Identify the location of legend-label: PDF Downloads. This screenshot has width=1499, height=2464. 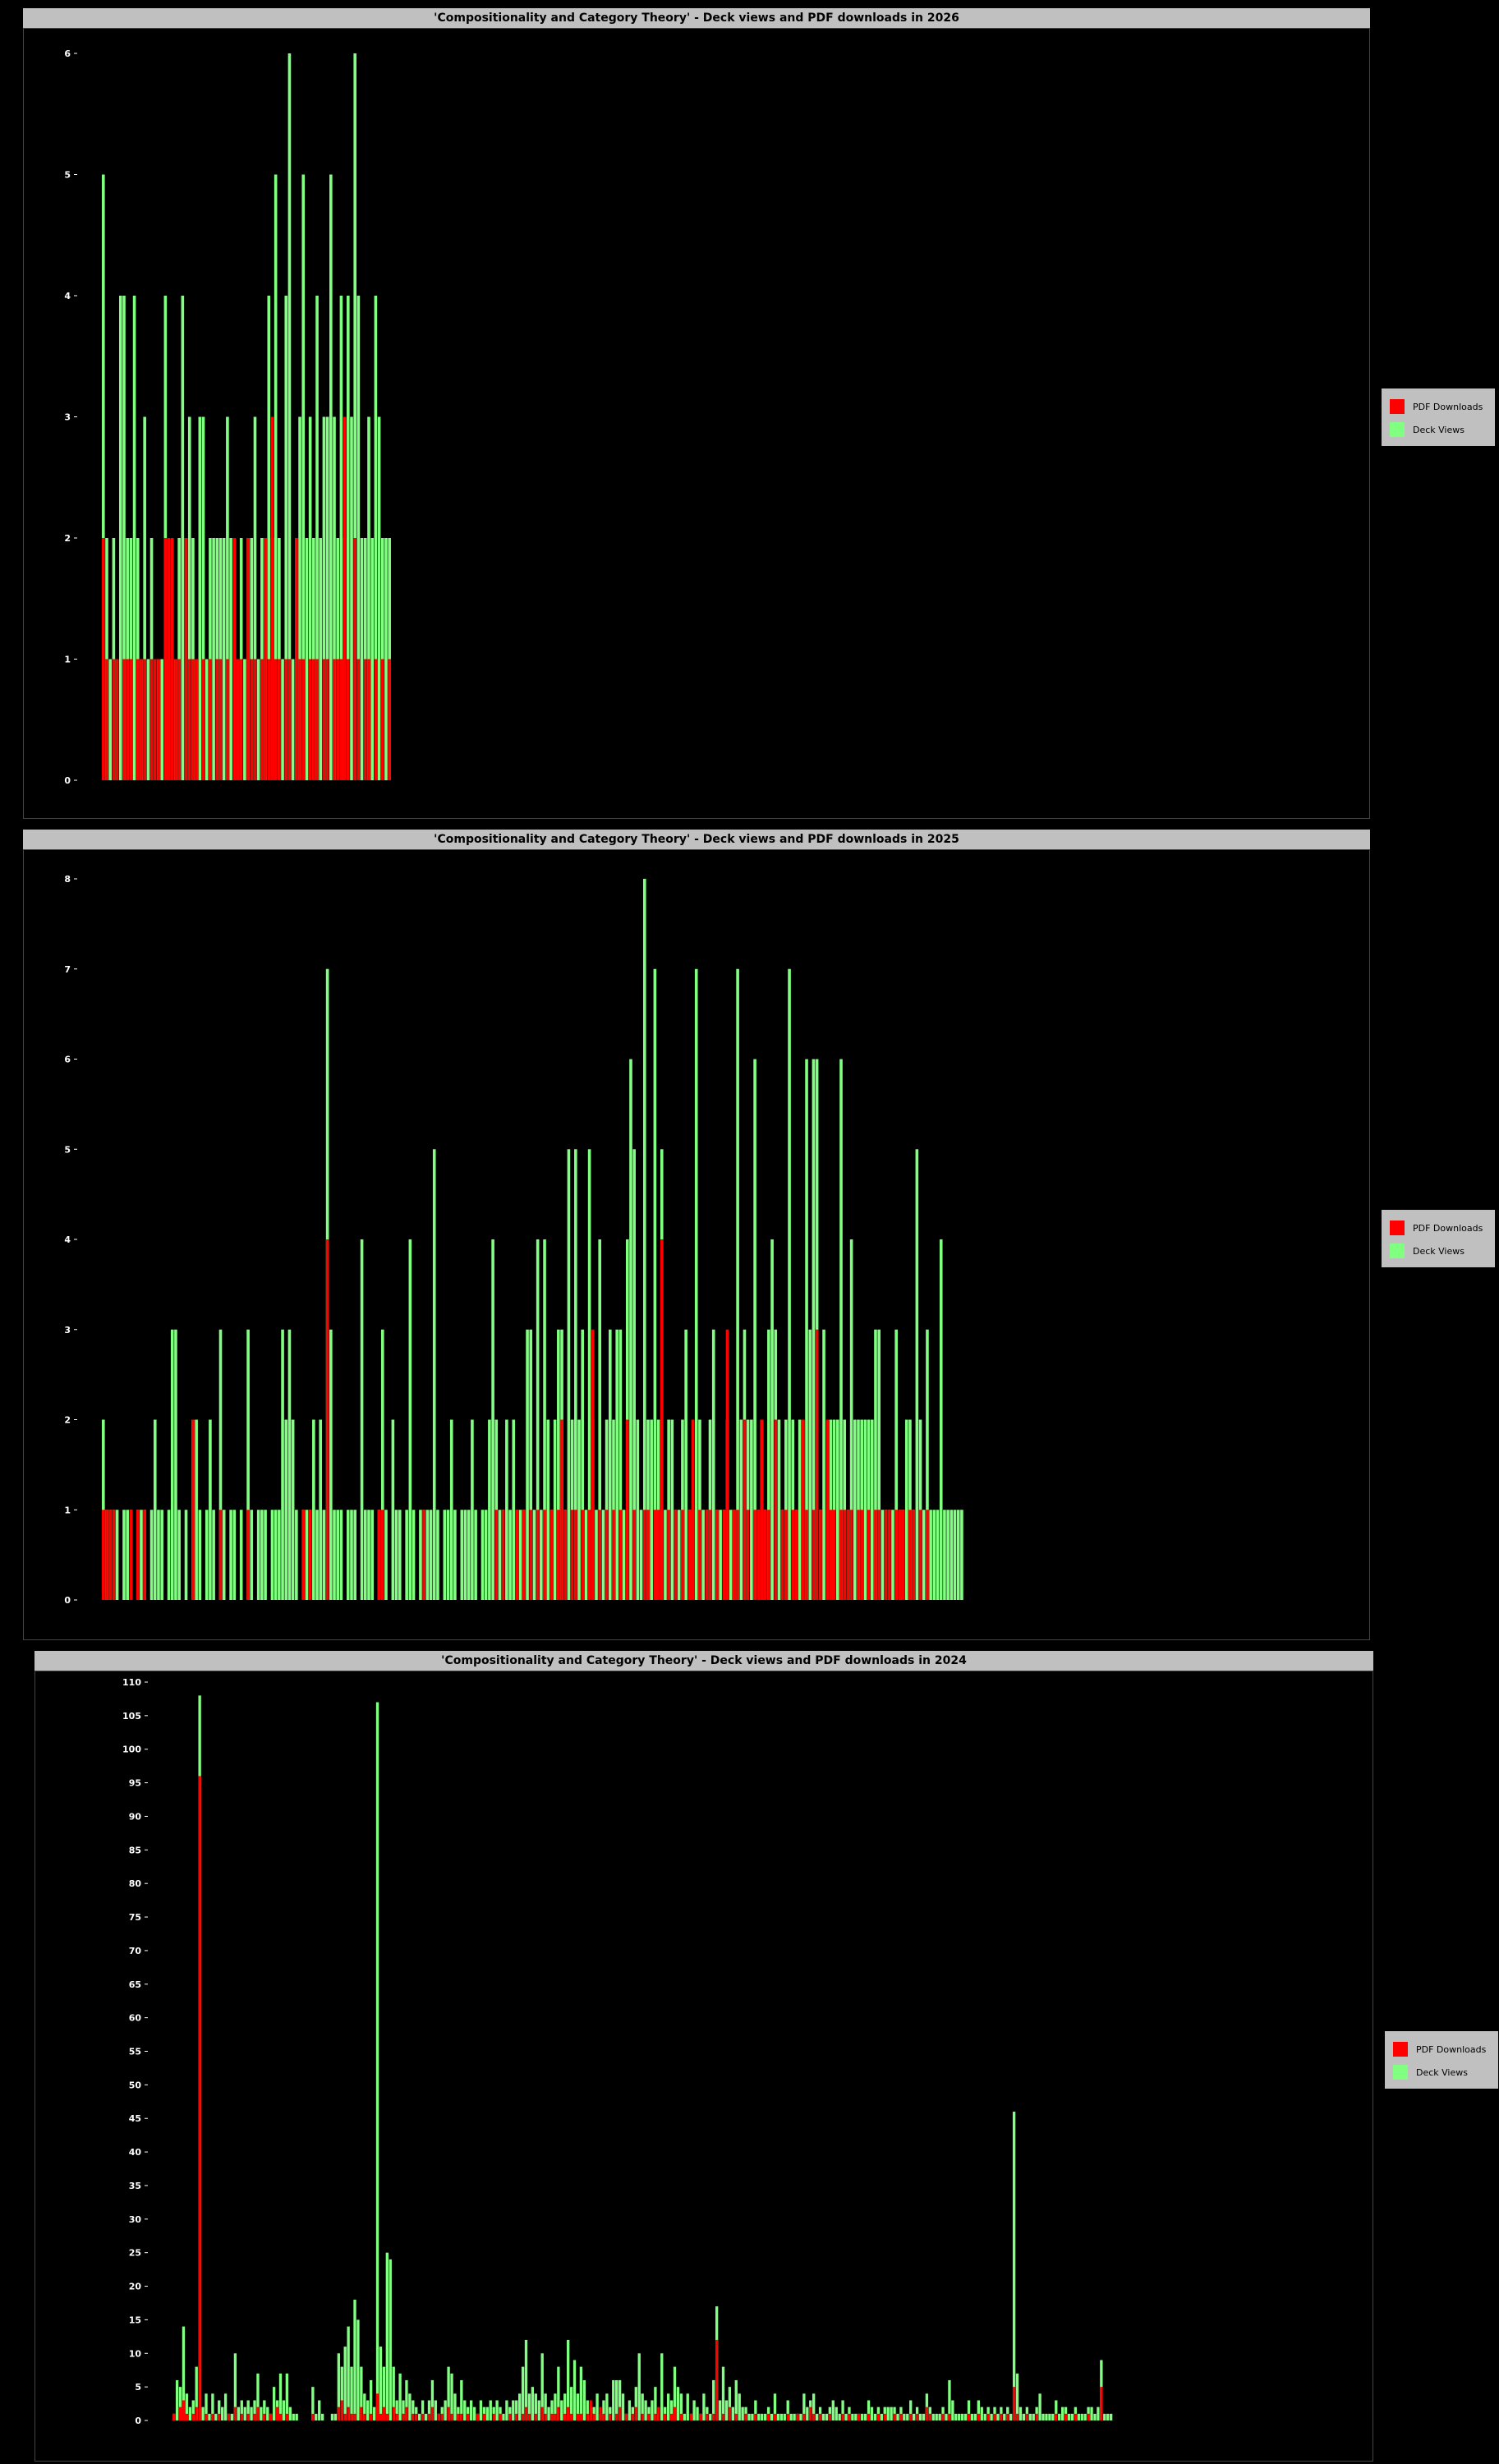
(1448, 406).